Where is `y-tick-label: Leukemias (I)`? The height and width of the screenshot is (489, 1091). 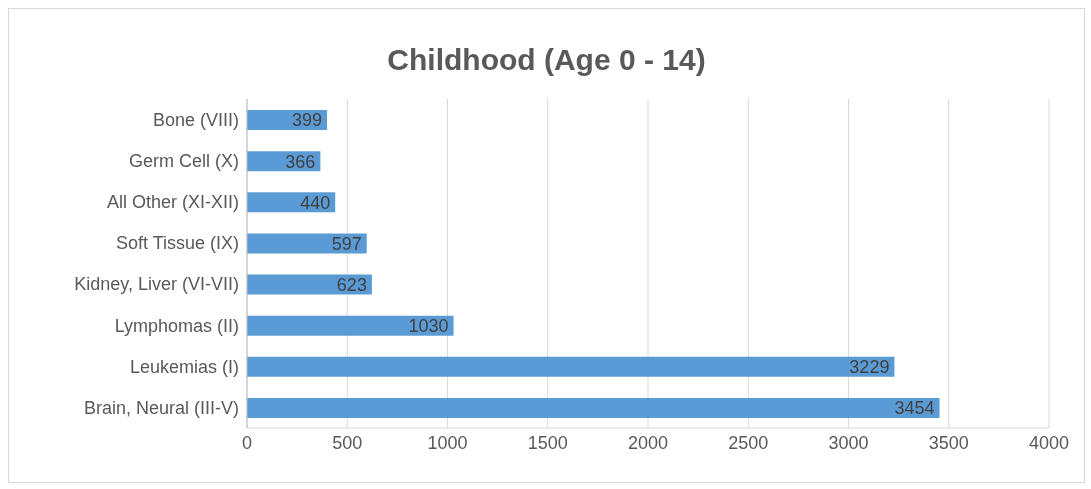 y-tick-label: Leukemias (I) is located at coordinates (184, 366).